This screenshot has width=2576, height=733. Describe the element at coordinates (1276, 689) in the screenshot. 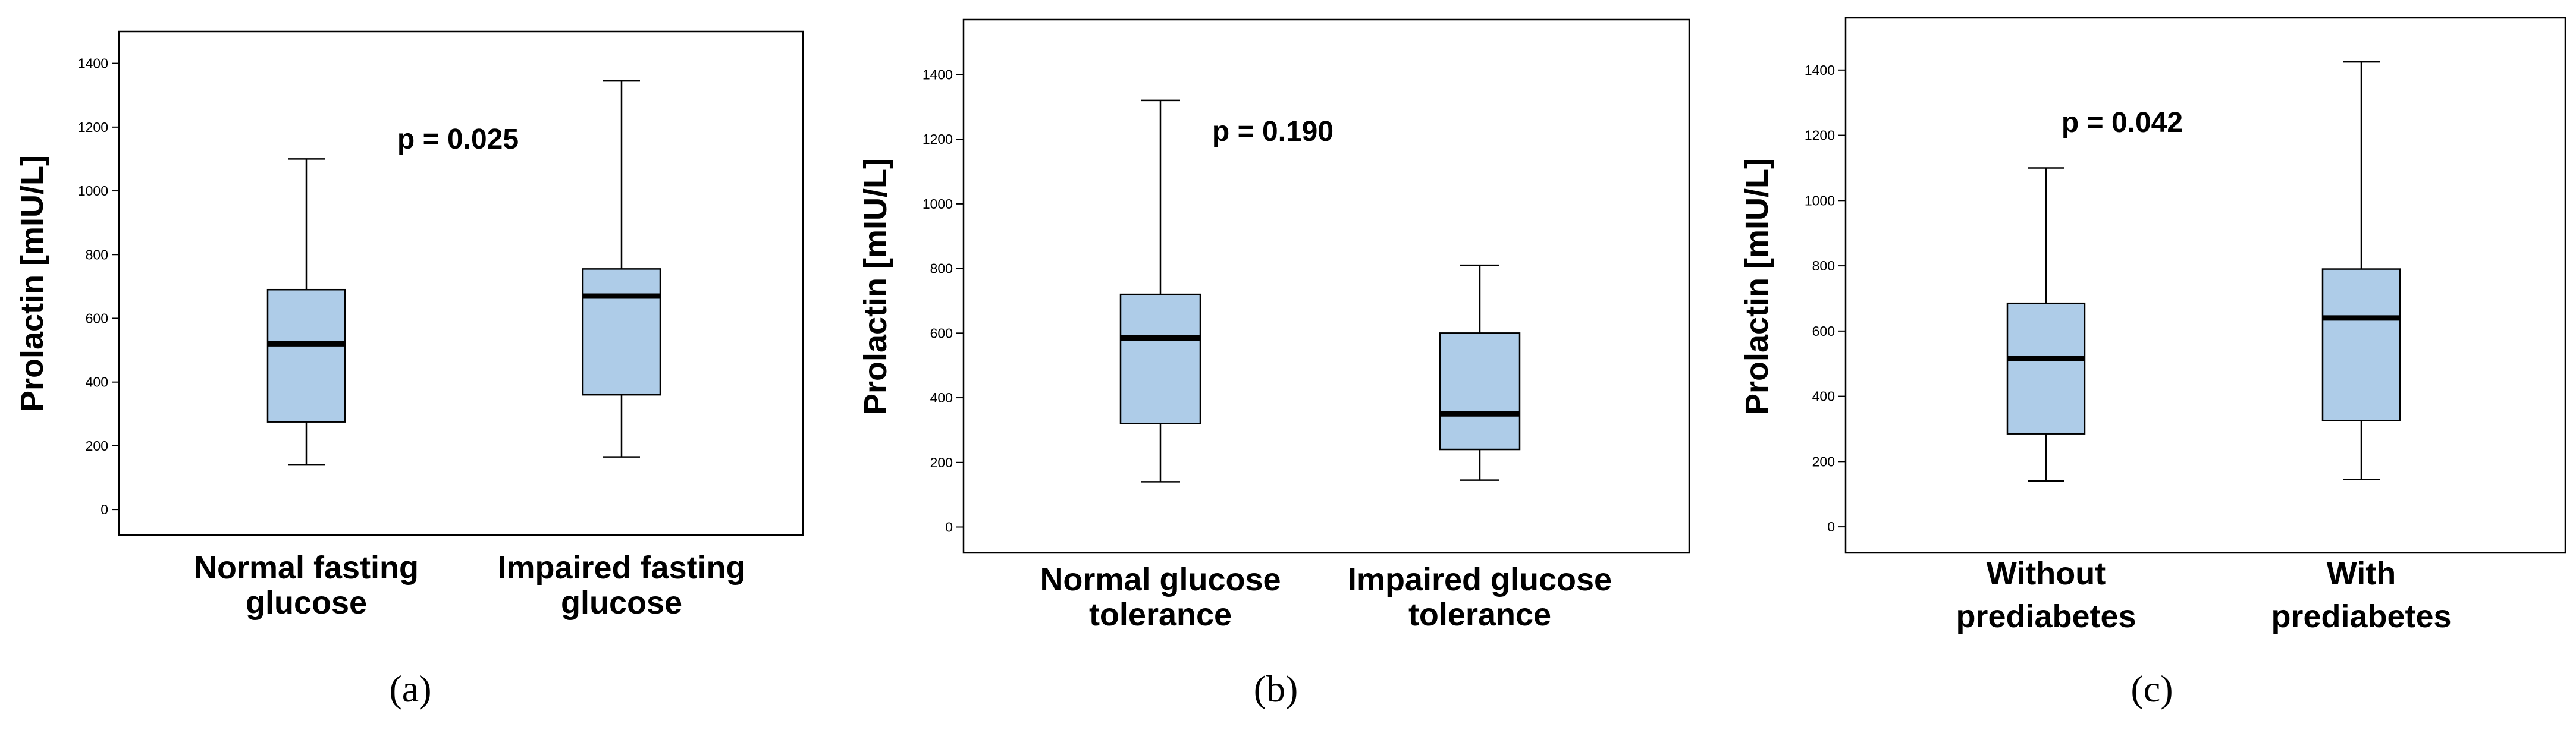

I see `panel-label: (b)` at that location.